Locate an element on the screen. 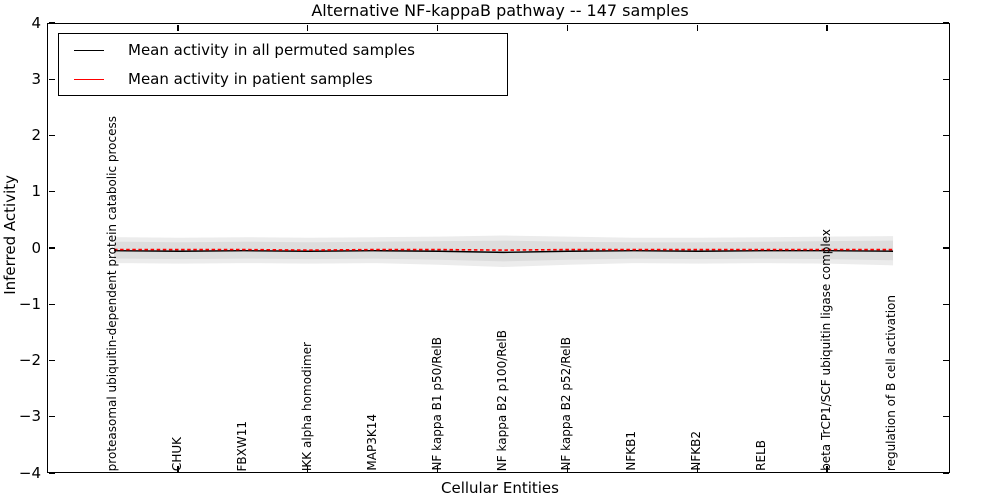 This screenshot has width=1000, height=500. category-label: regulation of B cell activation is located at coordinates (891, 382).